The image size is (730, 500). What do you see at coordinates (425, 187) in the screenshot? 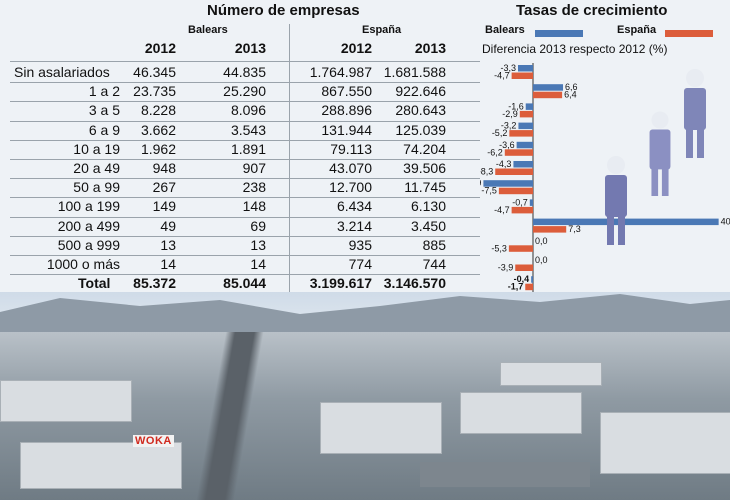
I see `table-cell: 11.745` at bounding box center [425, 187].